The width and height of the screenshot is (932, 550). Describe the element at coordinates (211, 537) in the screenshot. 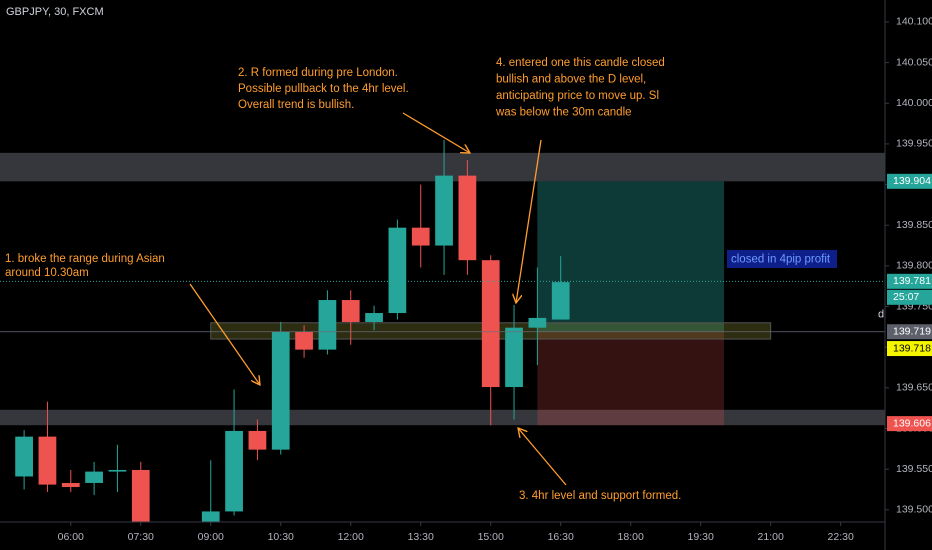

I see `x-tick-label: 09:00` at that location.